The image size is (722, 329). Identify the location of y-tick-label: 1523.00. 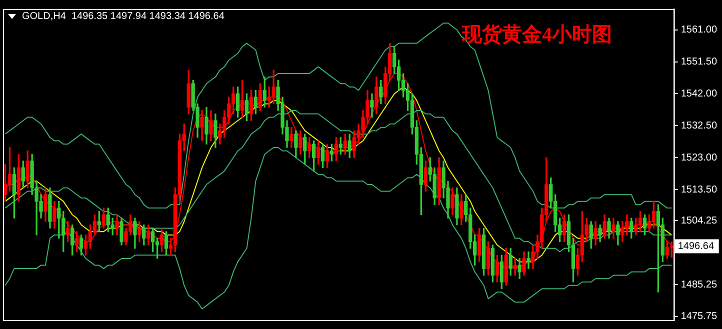
(699, 158).